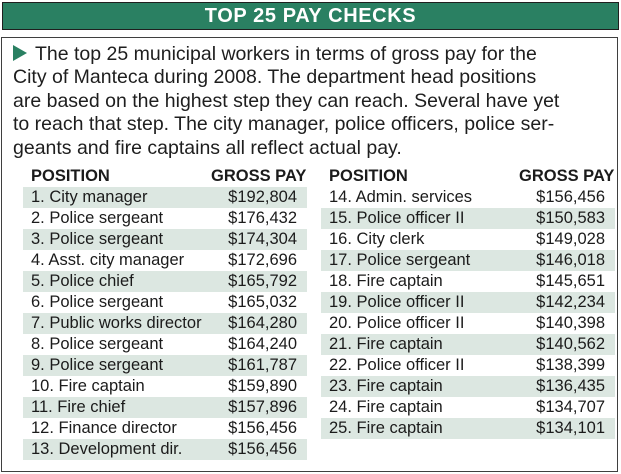 The height and width of the screenshot is (474, 621). What do you see at coordinates (165, 344) in the screenshot?
I see `table-row: 8. Police sergeant $164,240` at bounding box center [165, 344].